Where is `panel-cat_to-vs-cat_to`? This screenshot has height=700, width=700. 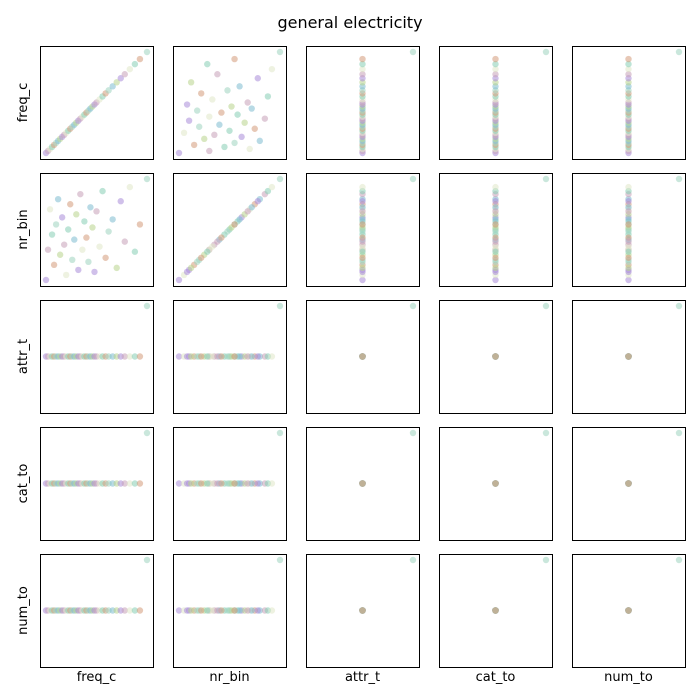
panel-cat_to-vs-cat_to is located at coordinates (496, 484).